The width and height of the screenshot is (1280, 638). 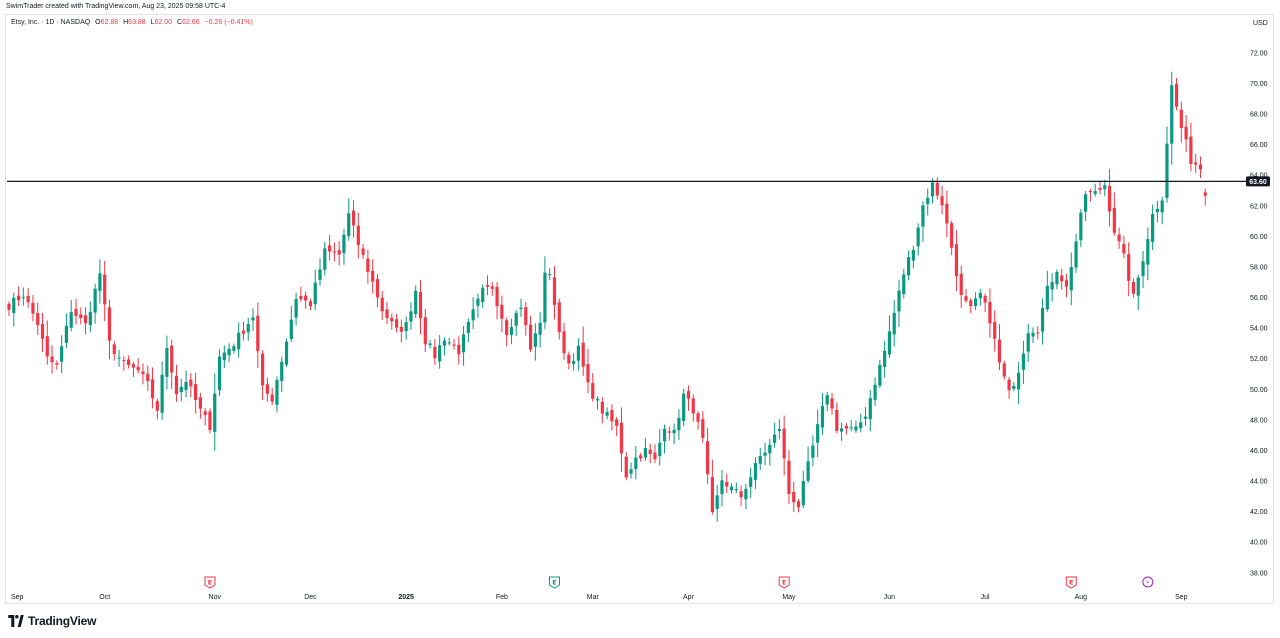 I want to click on symbol-name: Etsy, Inc. · 1D · NASDAQ, so click(x=51, y=22).